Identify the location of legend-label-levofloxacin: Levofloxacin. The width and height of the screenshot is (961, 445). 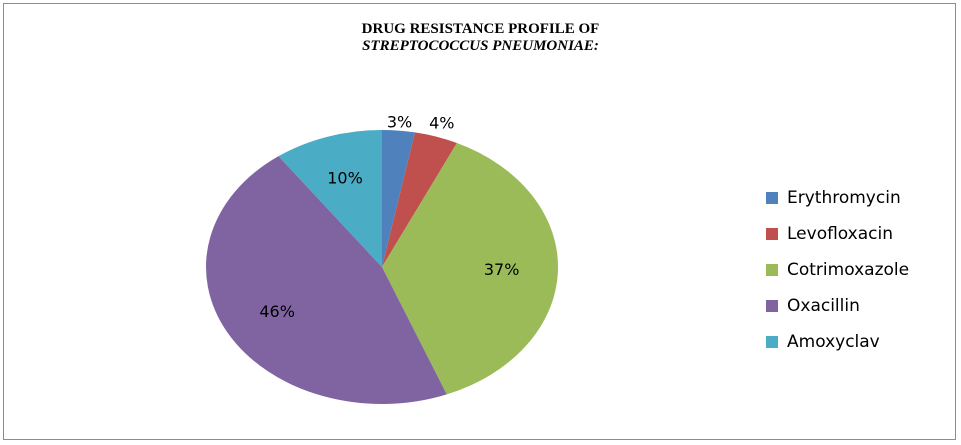
(840, 234).